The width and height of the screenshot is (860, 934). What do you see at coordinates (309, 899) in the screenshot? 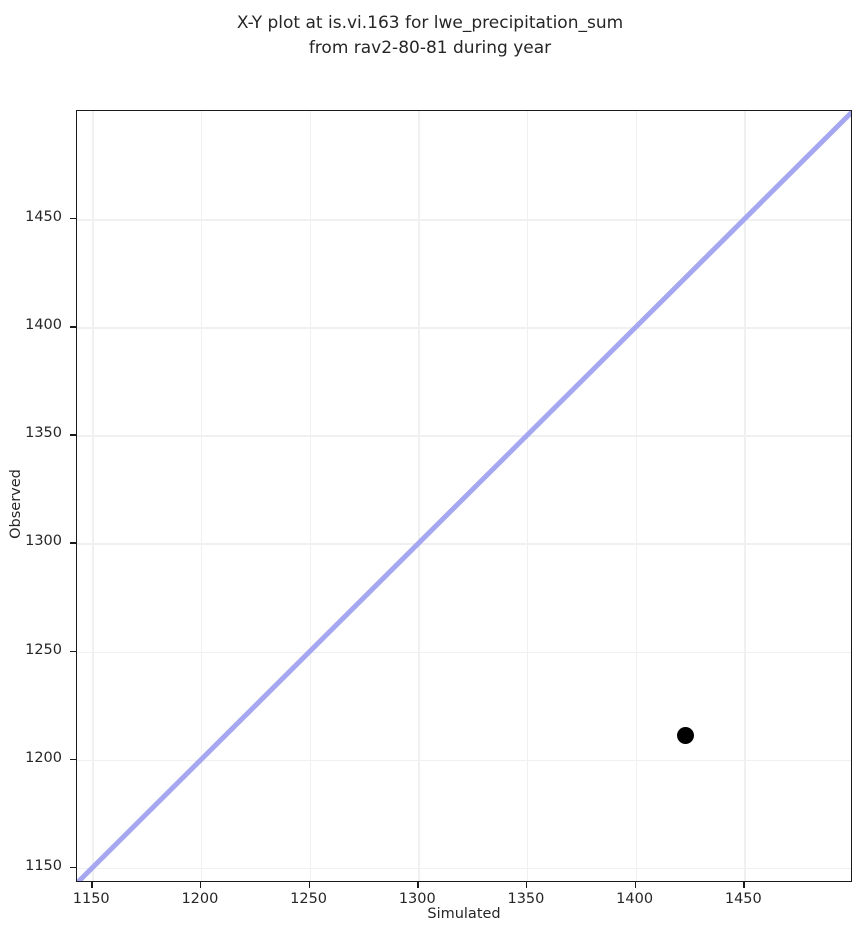
I see `x-tick-label: 1250` at bounding box center [309, 899].